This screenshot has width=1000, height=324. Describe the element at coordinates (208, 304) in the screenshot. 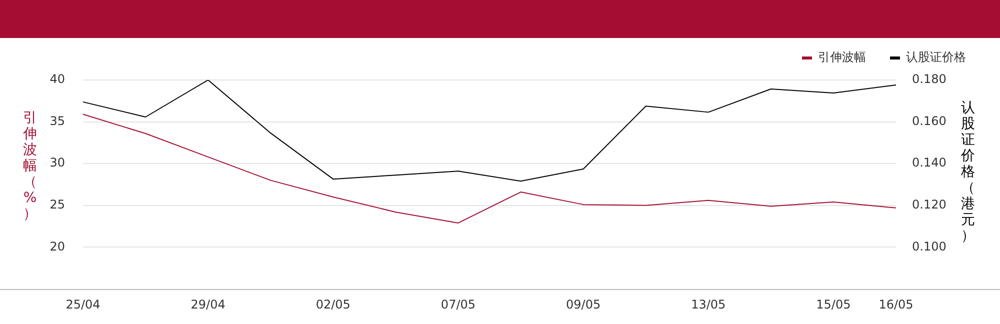

I see `x-tick-label: 29/04` at that location.